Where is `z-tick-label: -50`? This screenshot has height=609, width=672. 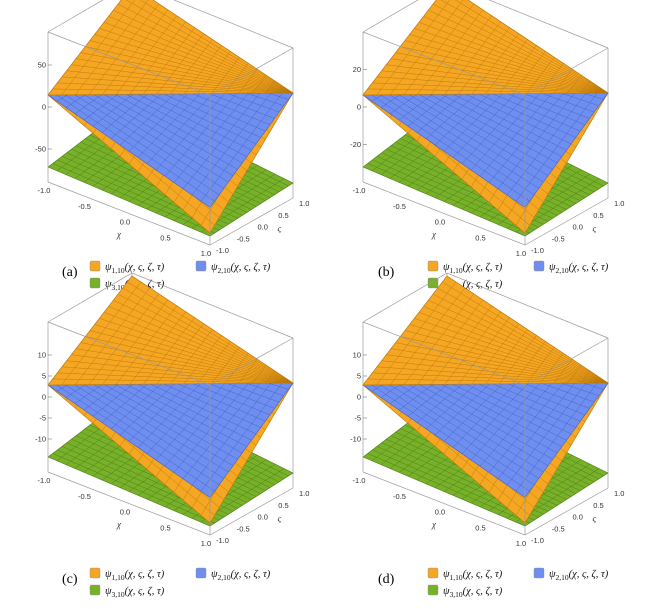 z-tick-label: -50 is located at coordinates (40, 149).